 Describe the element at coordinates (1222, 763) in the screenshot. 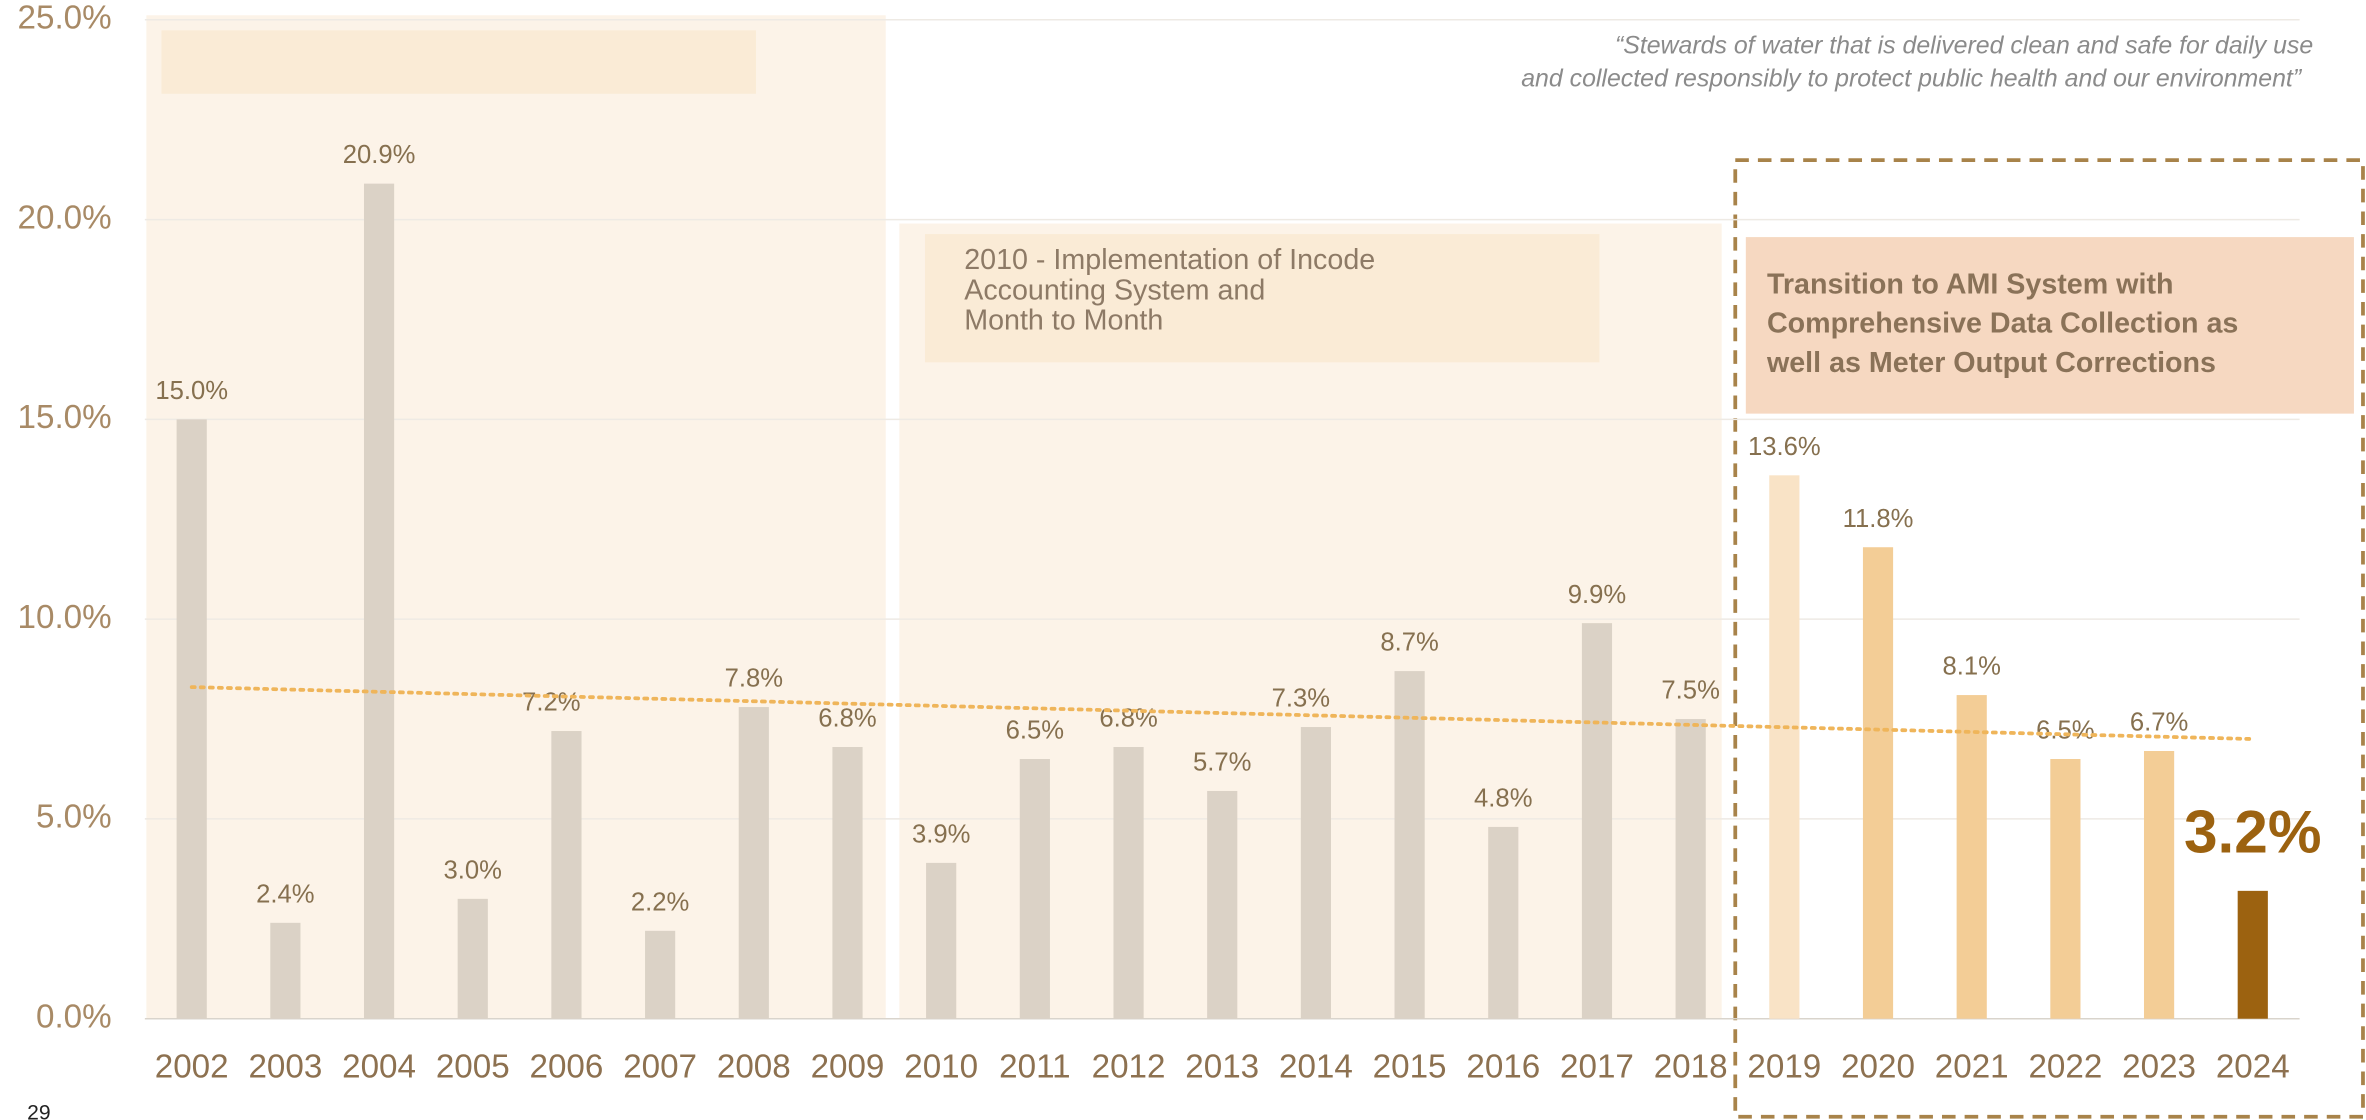

I see `data-label: 5.7%` at that location.